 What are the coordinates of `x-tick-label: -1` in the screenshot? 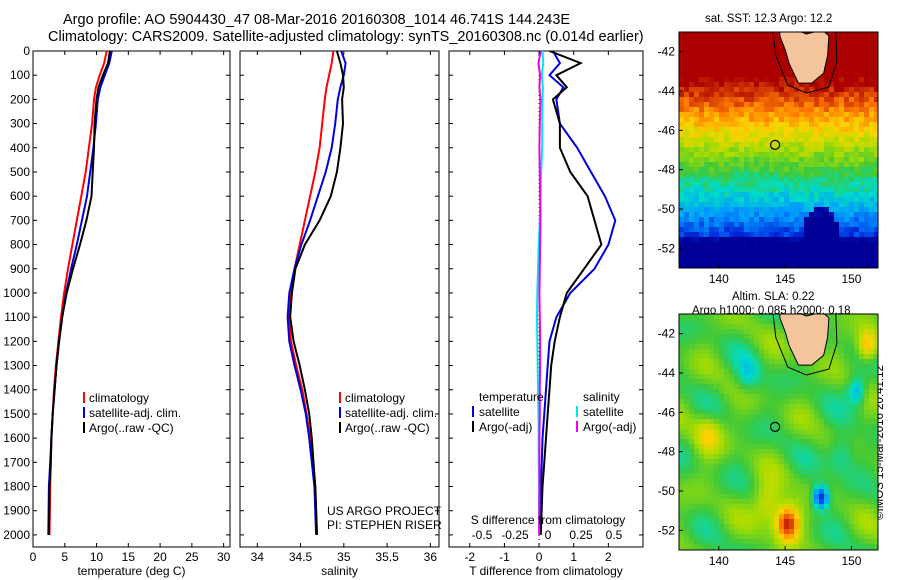 It's located at (504, 557).